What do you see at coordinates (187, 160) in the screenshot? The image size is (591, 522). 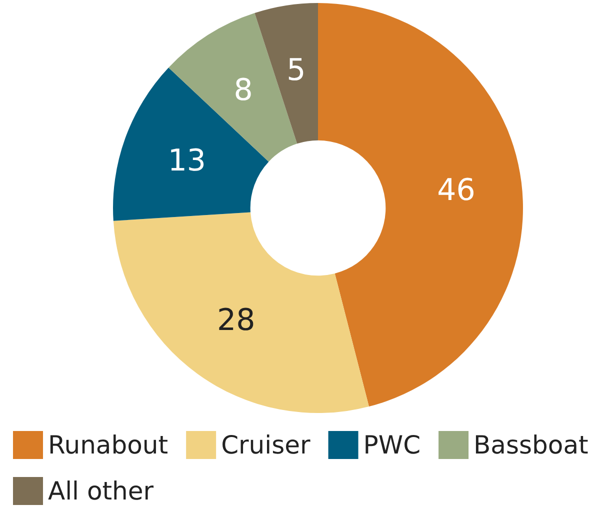 I see `data-label: 13` at bounding box center [187, 160].